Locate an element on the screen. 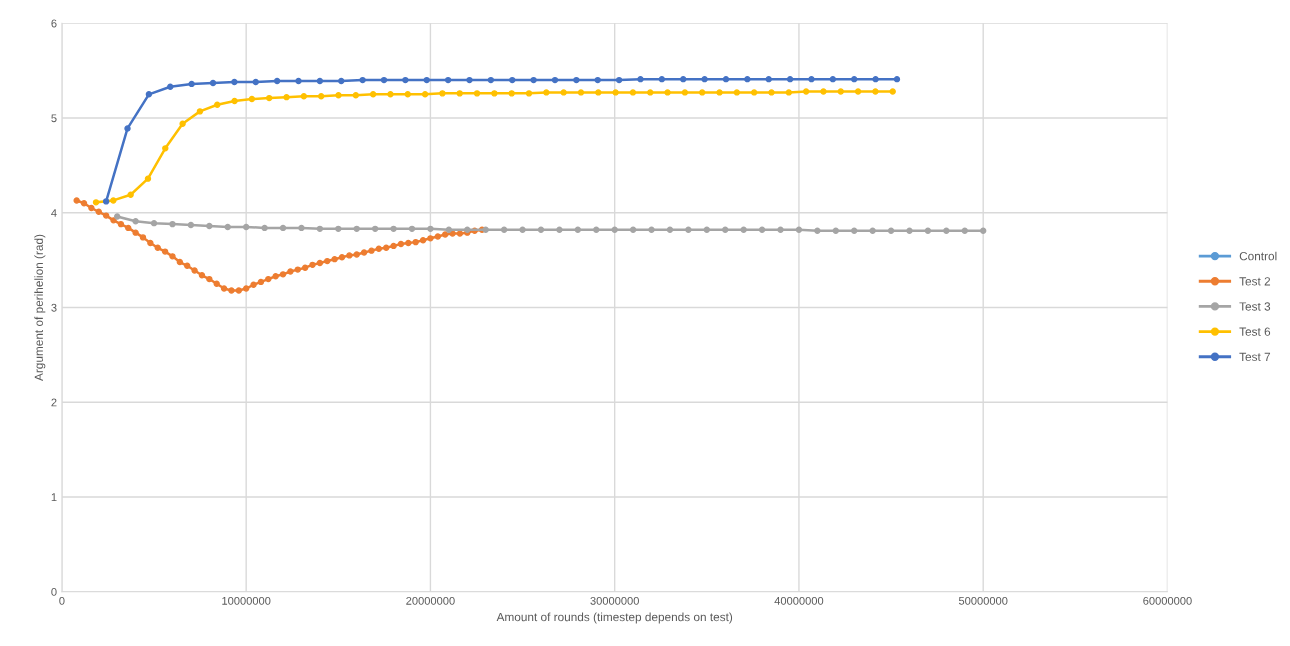 The width and height of the screenshot is (1290, 646). x-tick-label: 10000000 is located at coordinates (246, 600).